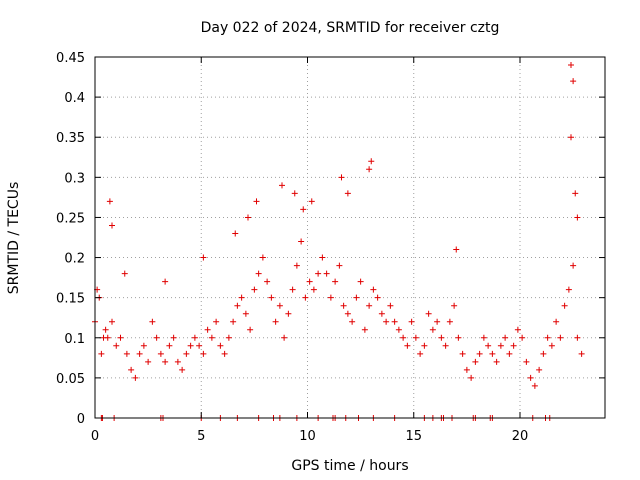  What do you see at coordinates (349, 466) in the screenshot?
I see `x-axis-label: GPS time / hours` at bounding box center [349, 466].